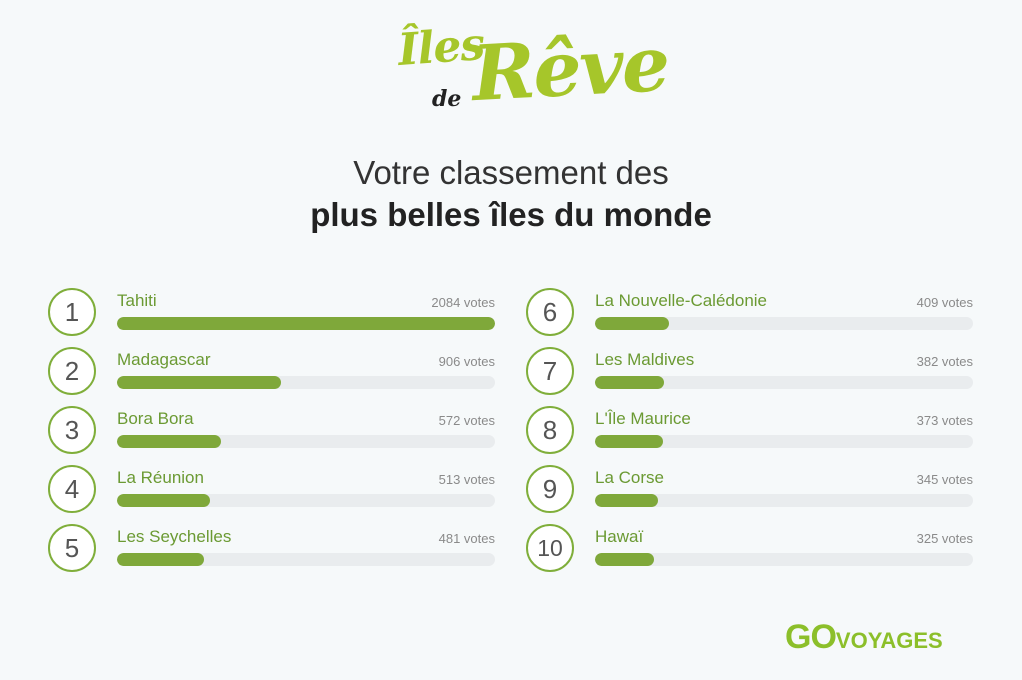  What do you see at coordinates (889, 640) in the screenshot?
I see `brand-voyages: VOYAGES` at bounding box center [889, 640].